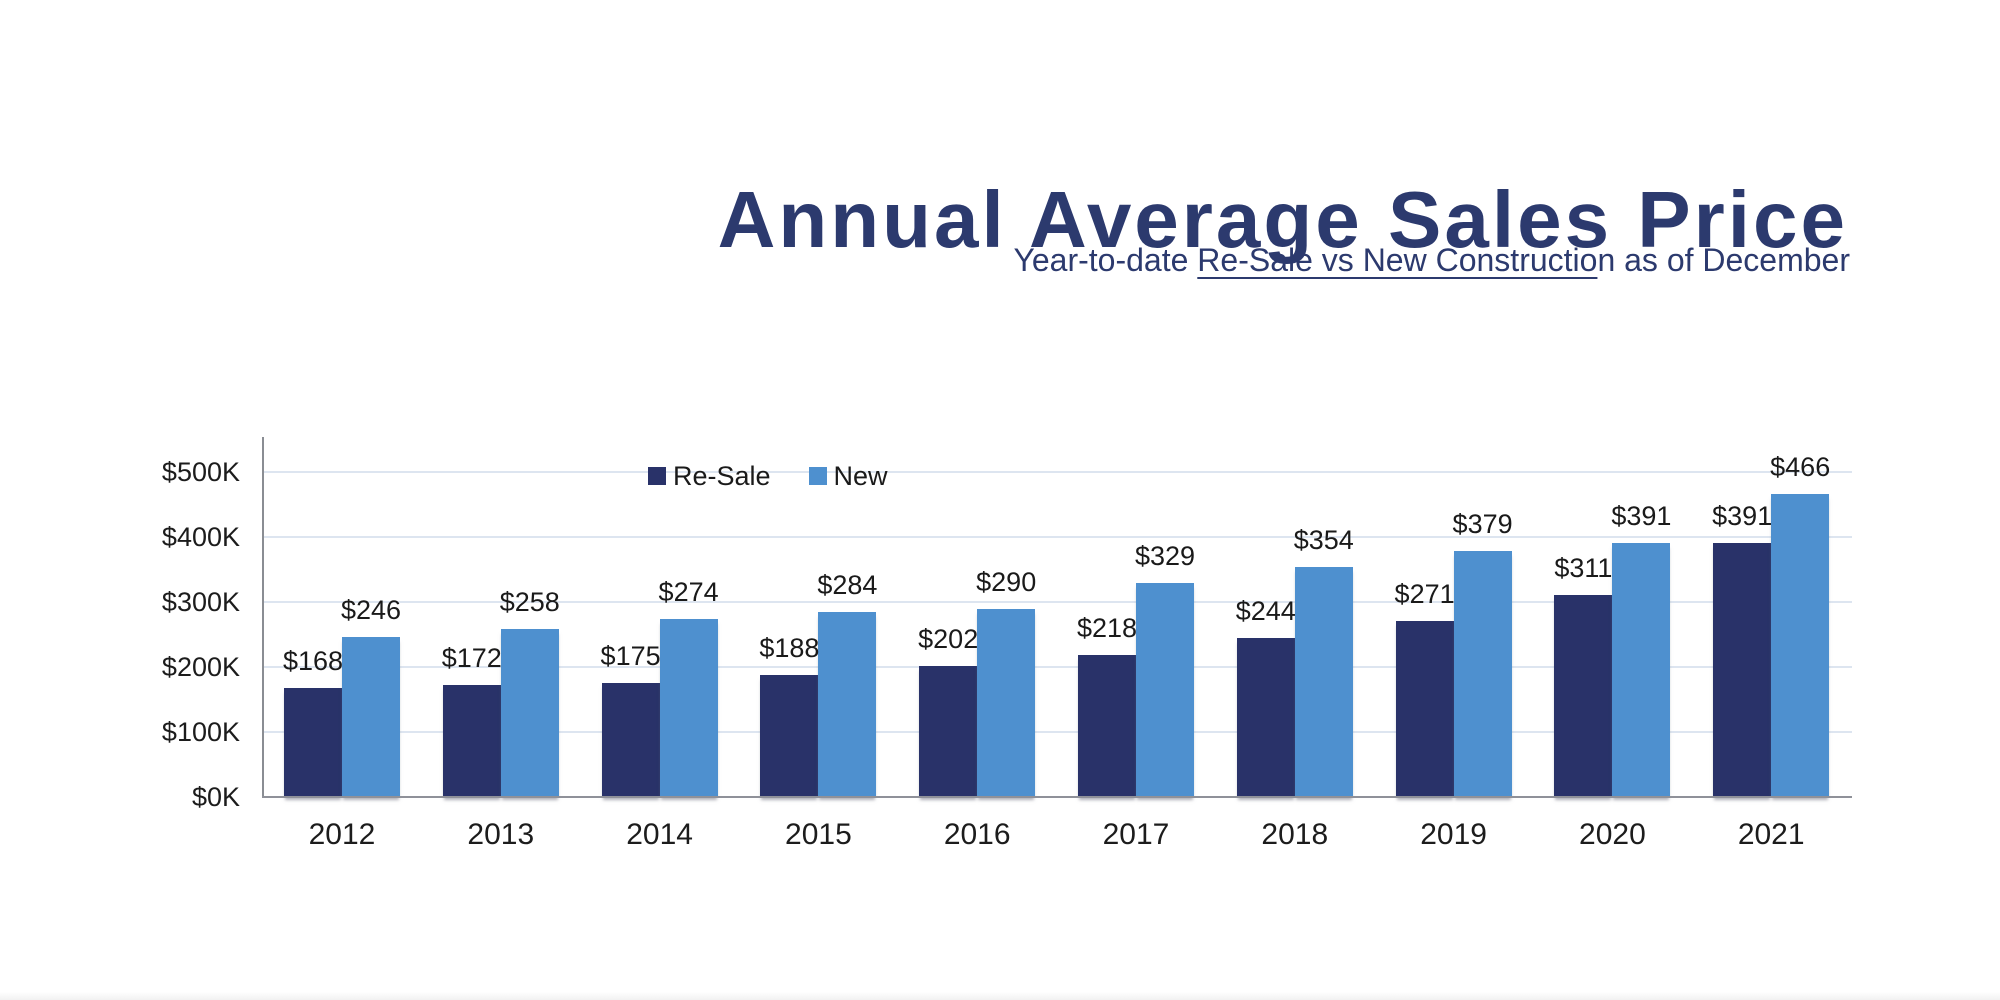 The height and width of the screenshot is (1000, 2000). What do you see at coordinates (1058, 472) in the screenshot?
I see `gridline-500k` at bounding box center [1058, 472].